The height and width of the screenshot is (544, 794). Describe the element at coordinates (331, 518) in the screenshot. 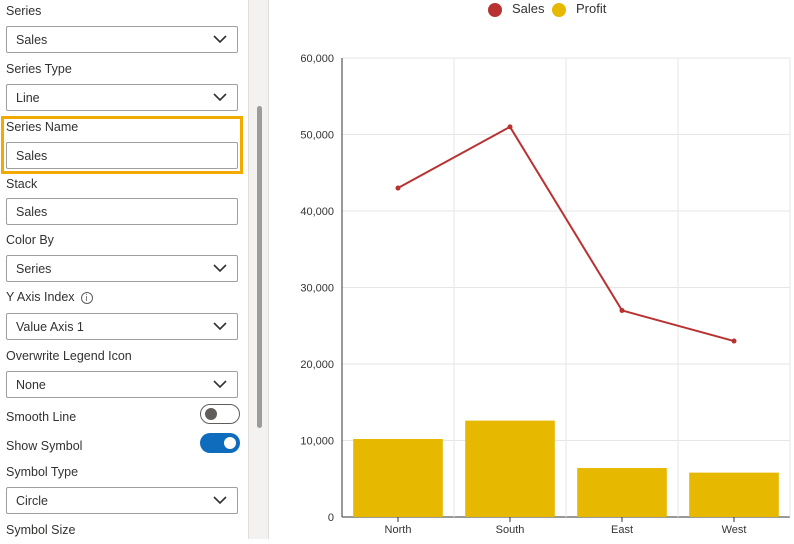

I see `y-tick-label: 0` at that location.